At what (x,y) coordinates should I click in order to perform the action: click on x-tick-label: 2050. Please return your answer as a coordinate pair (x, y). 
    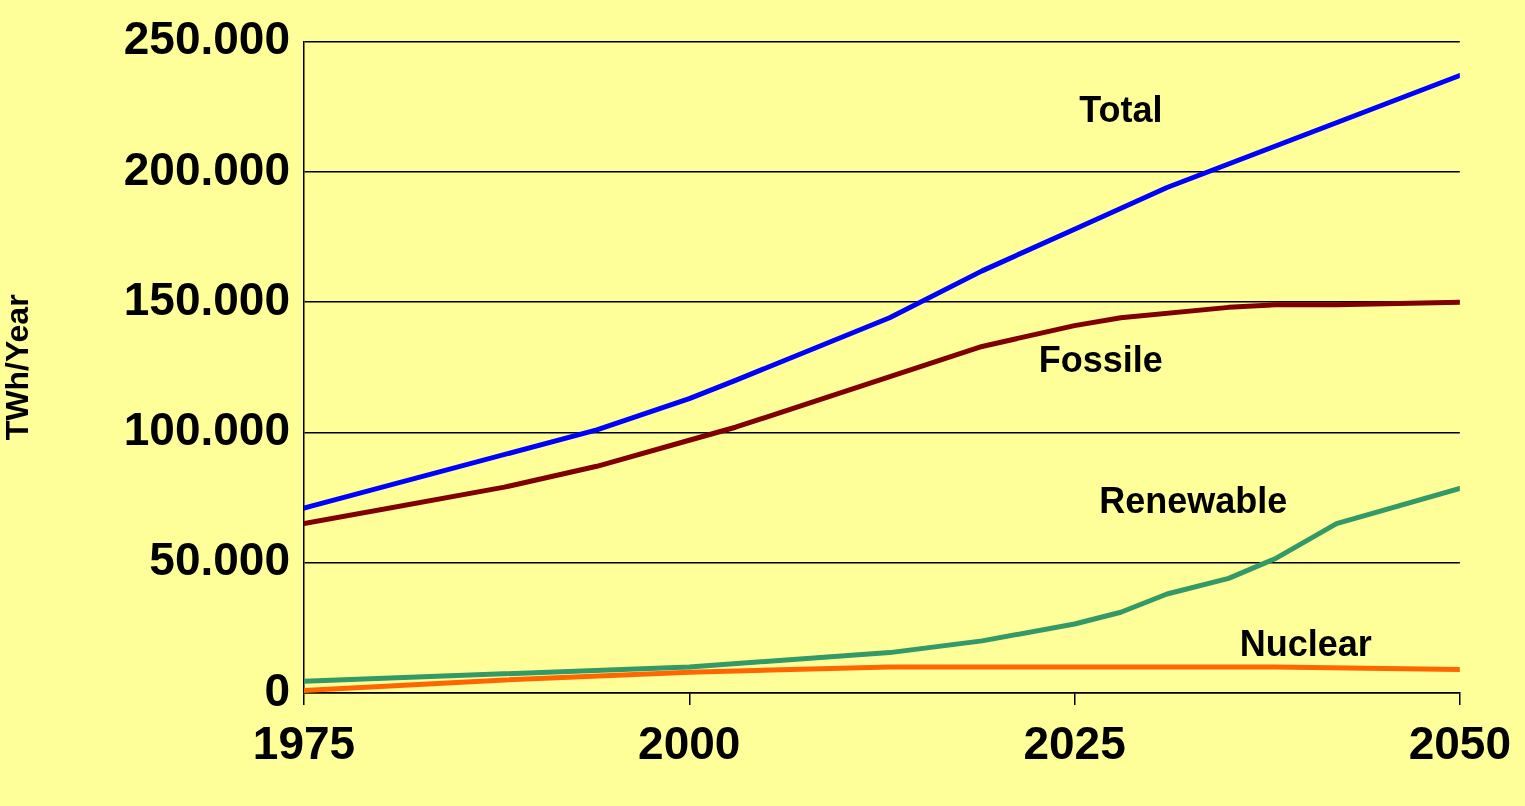
    Looking at the image, I should click on (1460, 743).